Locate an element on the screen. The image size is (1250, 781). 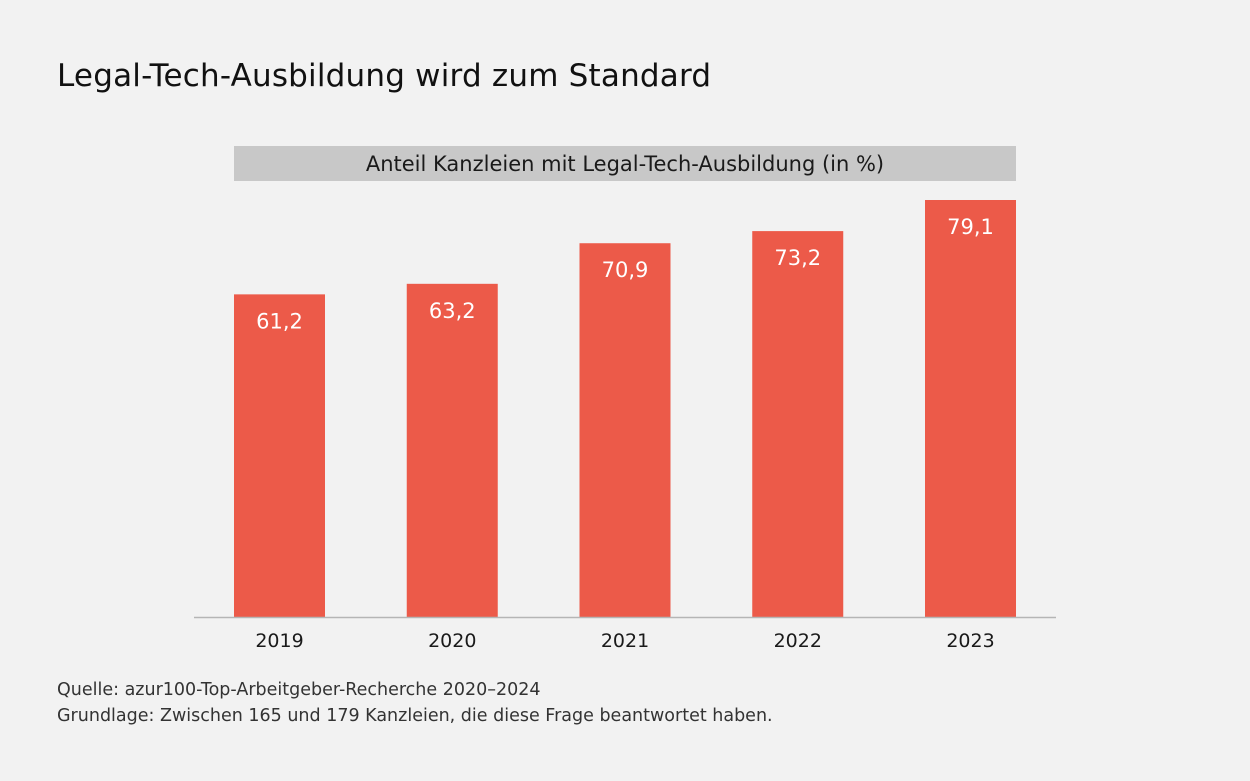
x-tick-label-2021: 2021 is located at coordinates (625, 641).